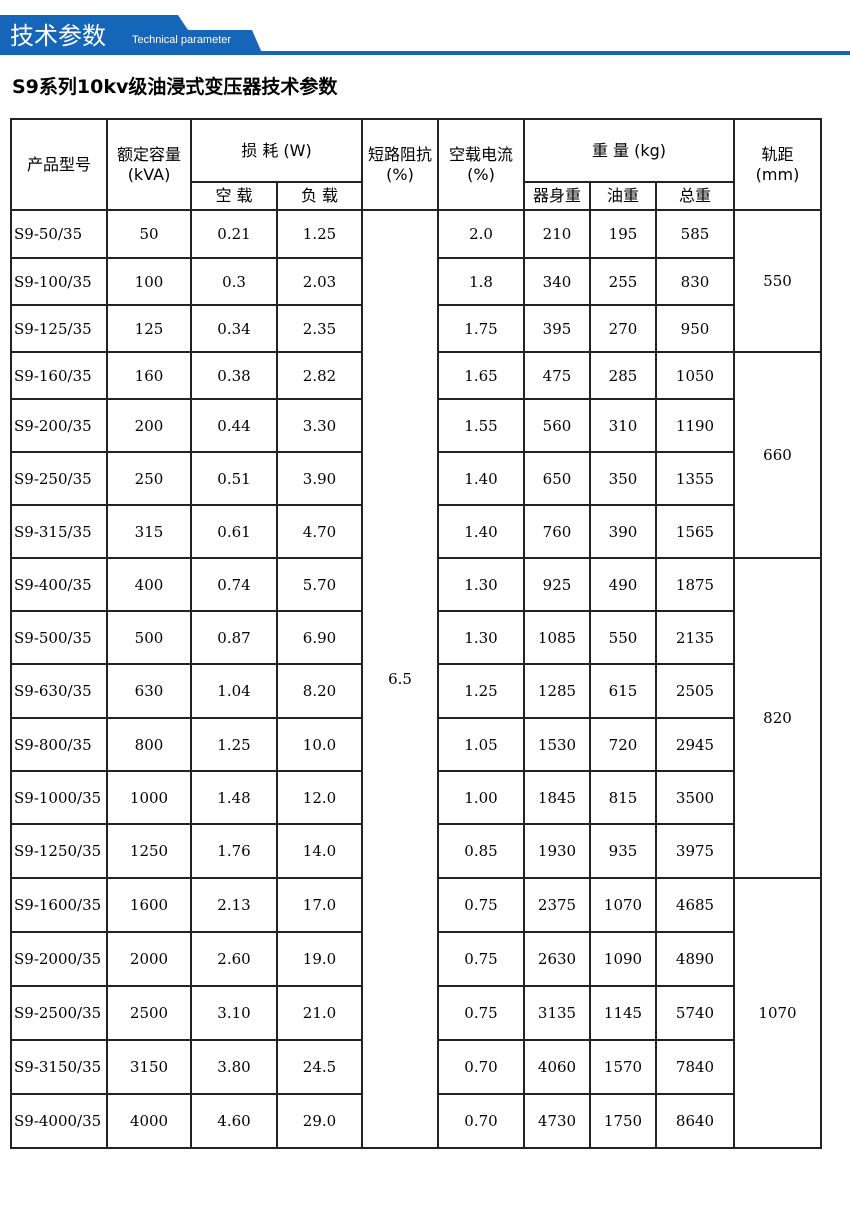 The width and height of the screenshot is (850, 1216). What do you see at coordinates (149, 234) in the screenshot?
I see `cell-capacity: 50` at bounding box center [149, 234].